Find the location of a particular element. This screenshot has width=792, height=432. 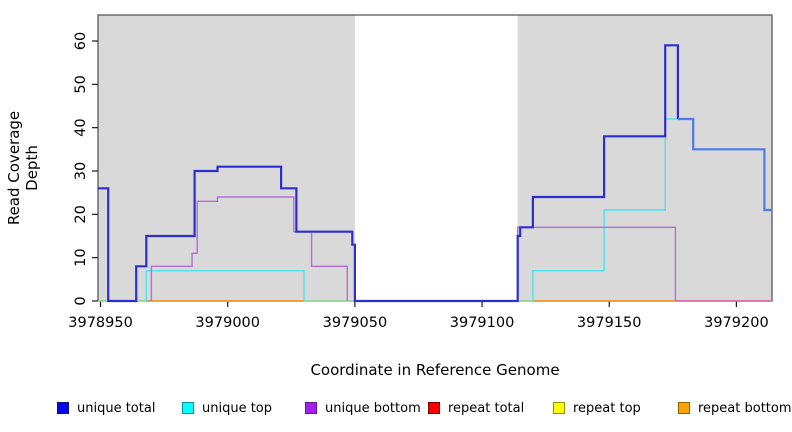

x-tick-label: 3979000 is located at coordinates (227, 323).